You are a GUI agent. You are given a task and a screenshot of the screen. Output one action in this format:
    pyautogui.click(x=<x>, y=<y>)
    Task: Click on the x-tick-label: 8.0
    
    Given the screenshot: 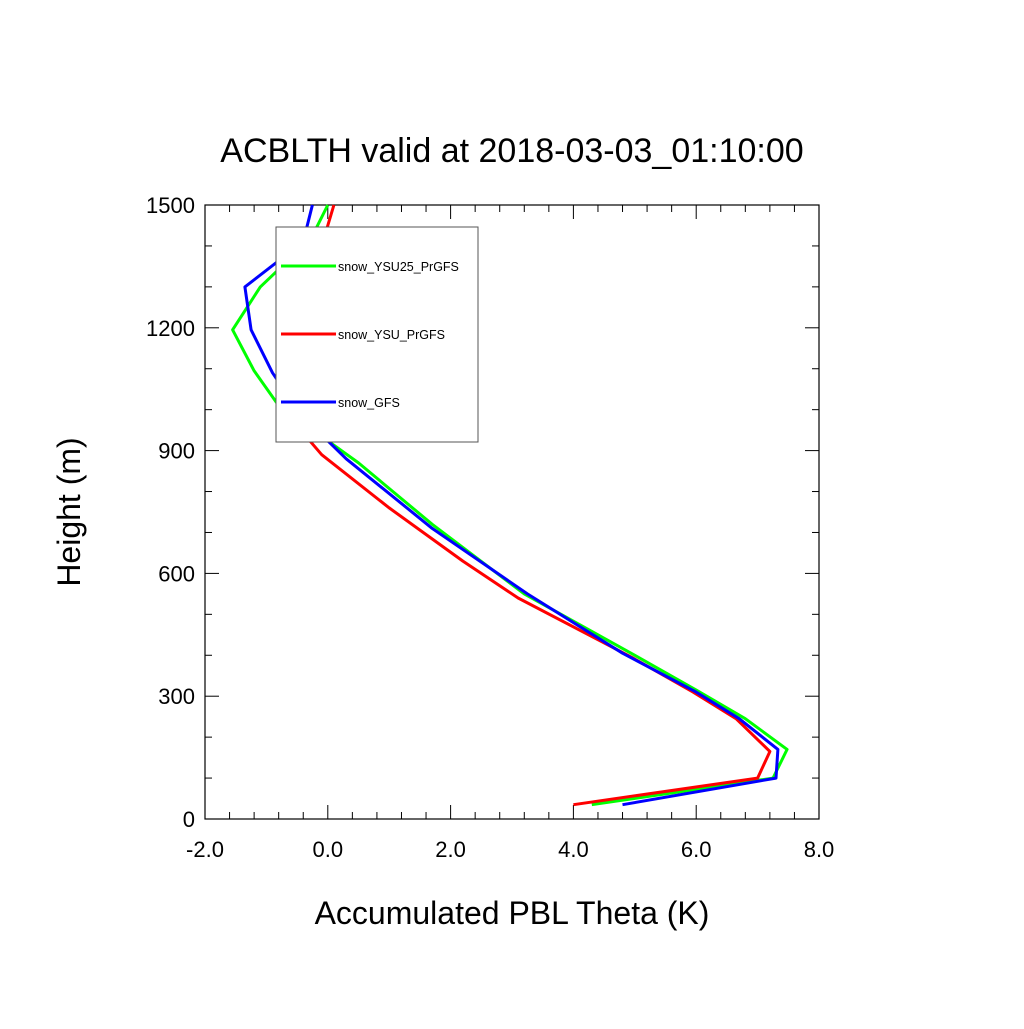 What is the action you would take?
    pyautogui.click(x=819, y=849)
    